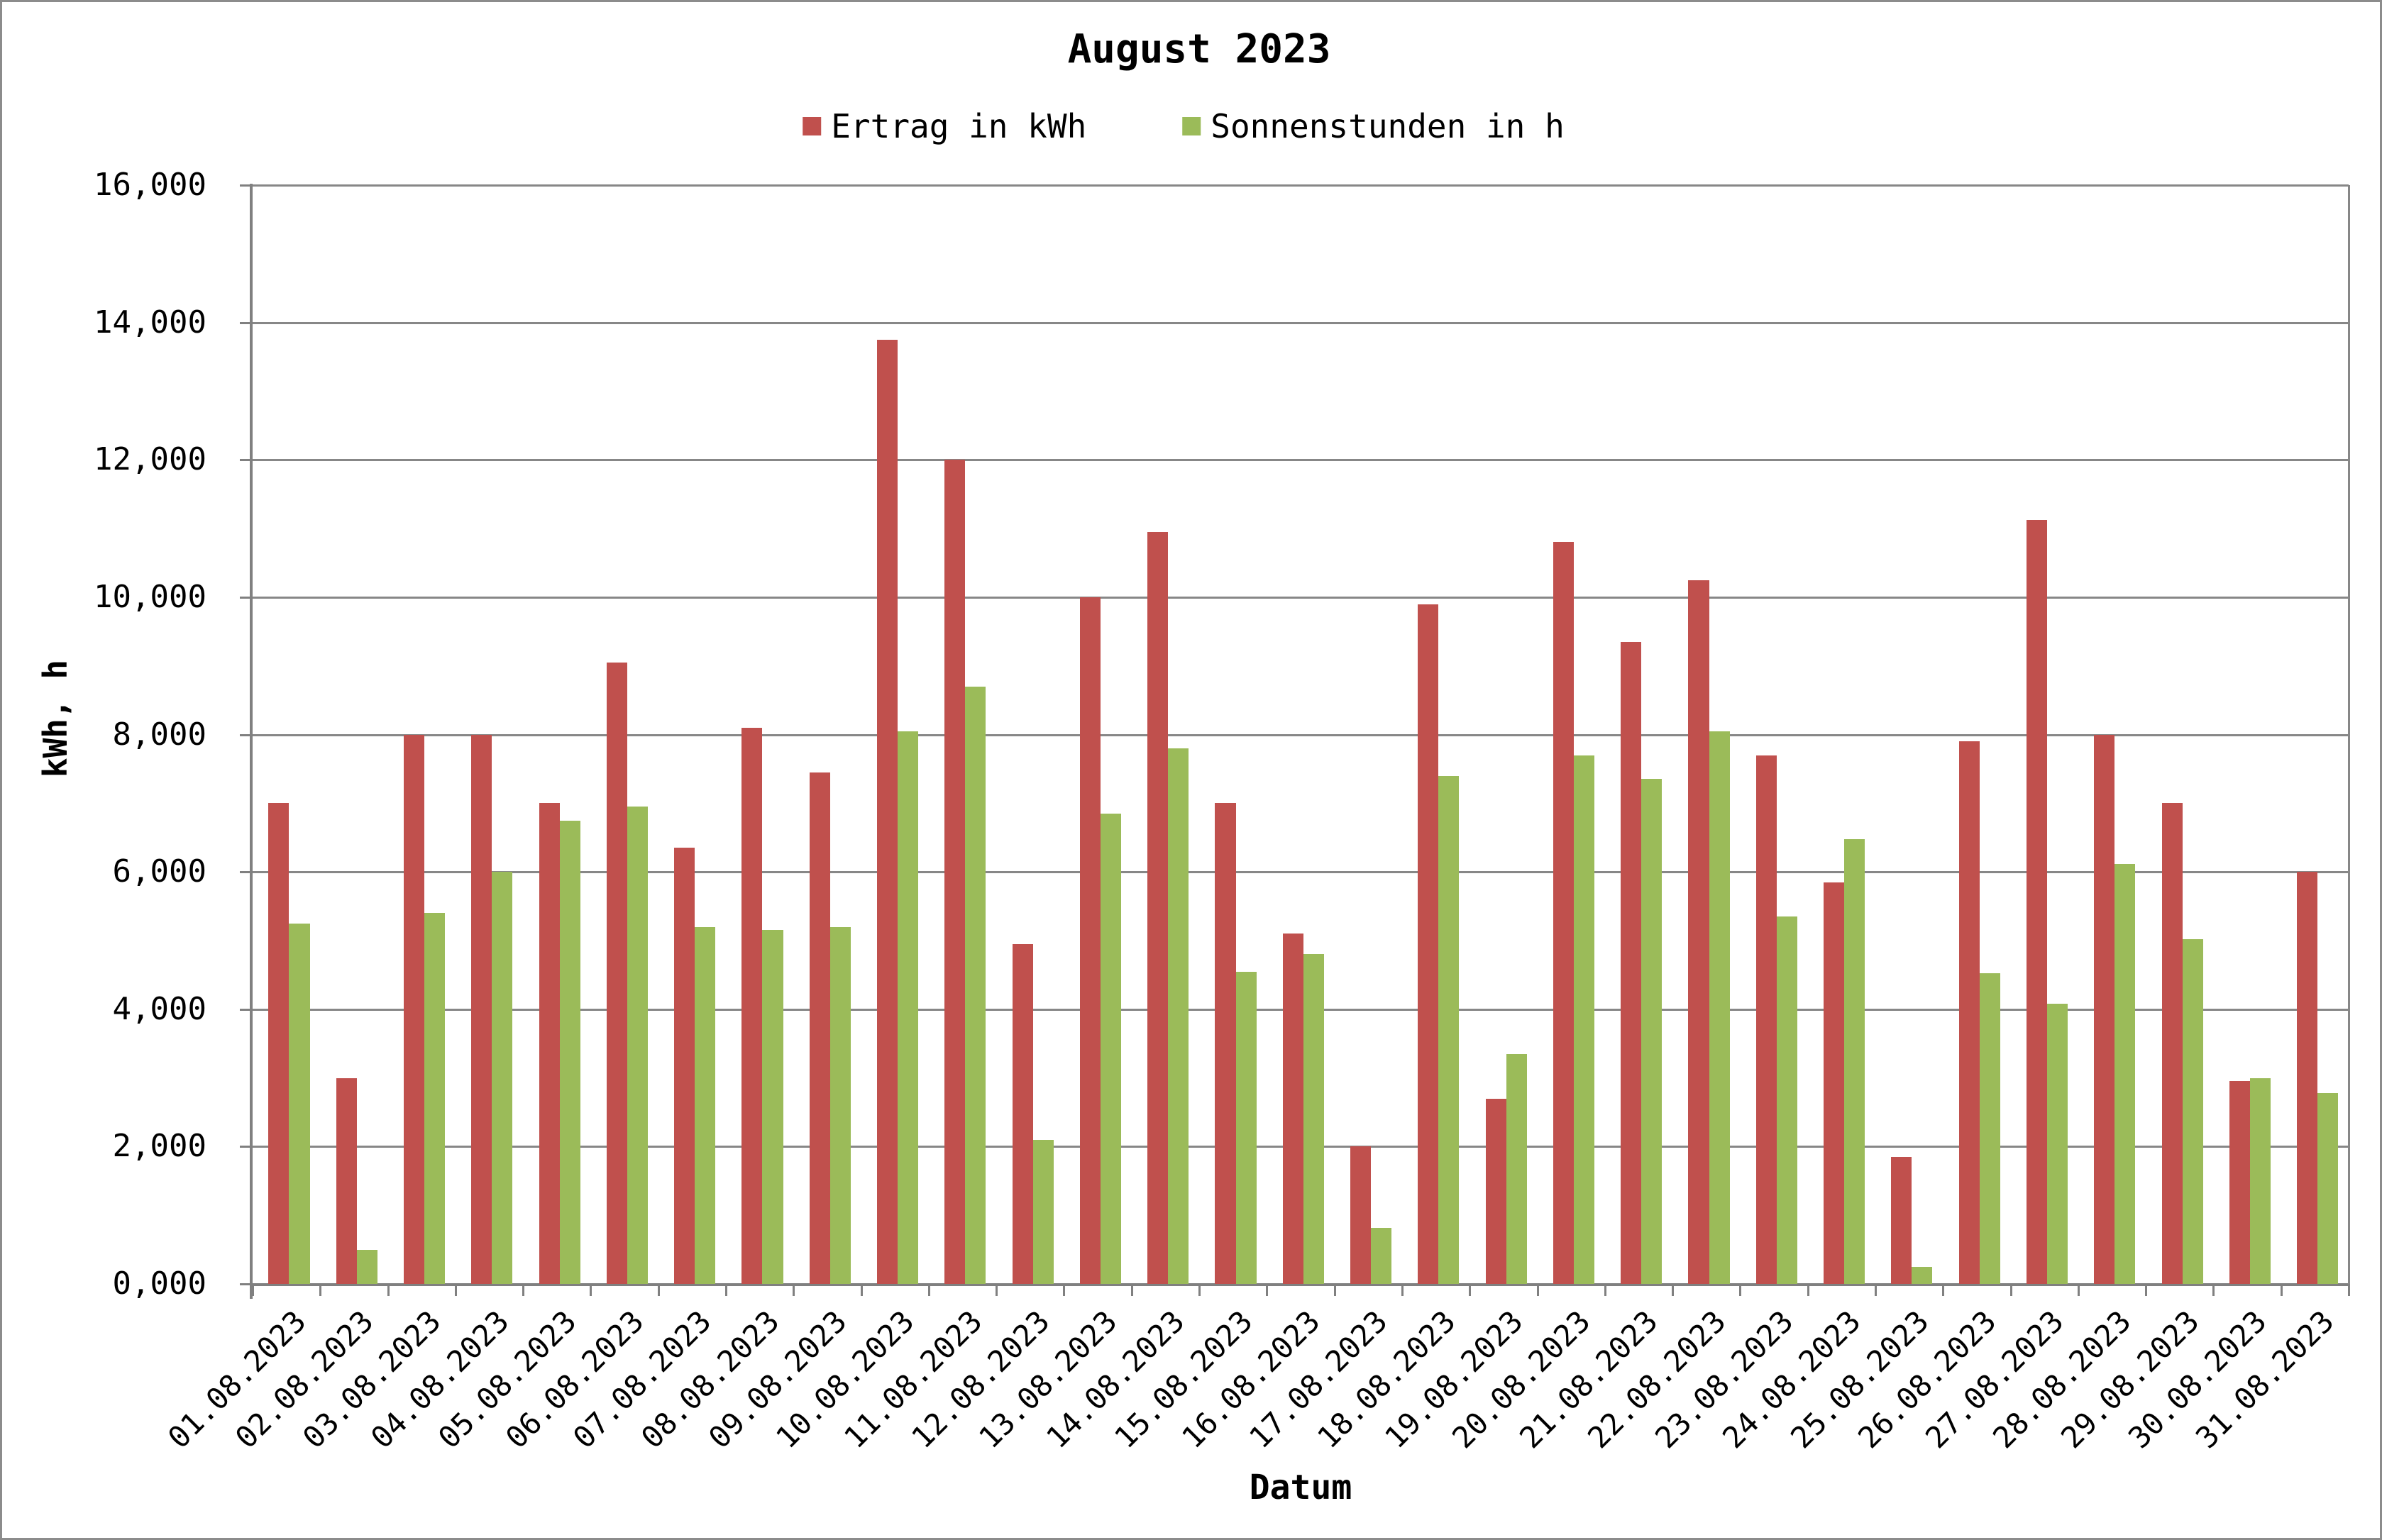 Image resolution: width=2382 pixels, height=1540 pixels. What do you see at coordinates (150, 322) in the screenshot?
I see `y-tick-label-14,000: 14,000` at bounding box center [150, 322].